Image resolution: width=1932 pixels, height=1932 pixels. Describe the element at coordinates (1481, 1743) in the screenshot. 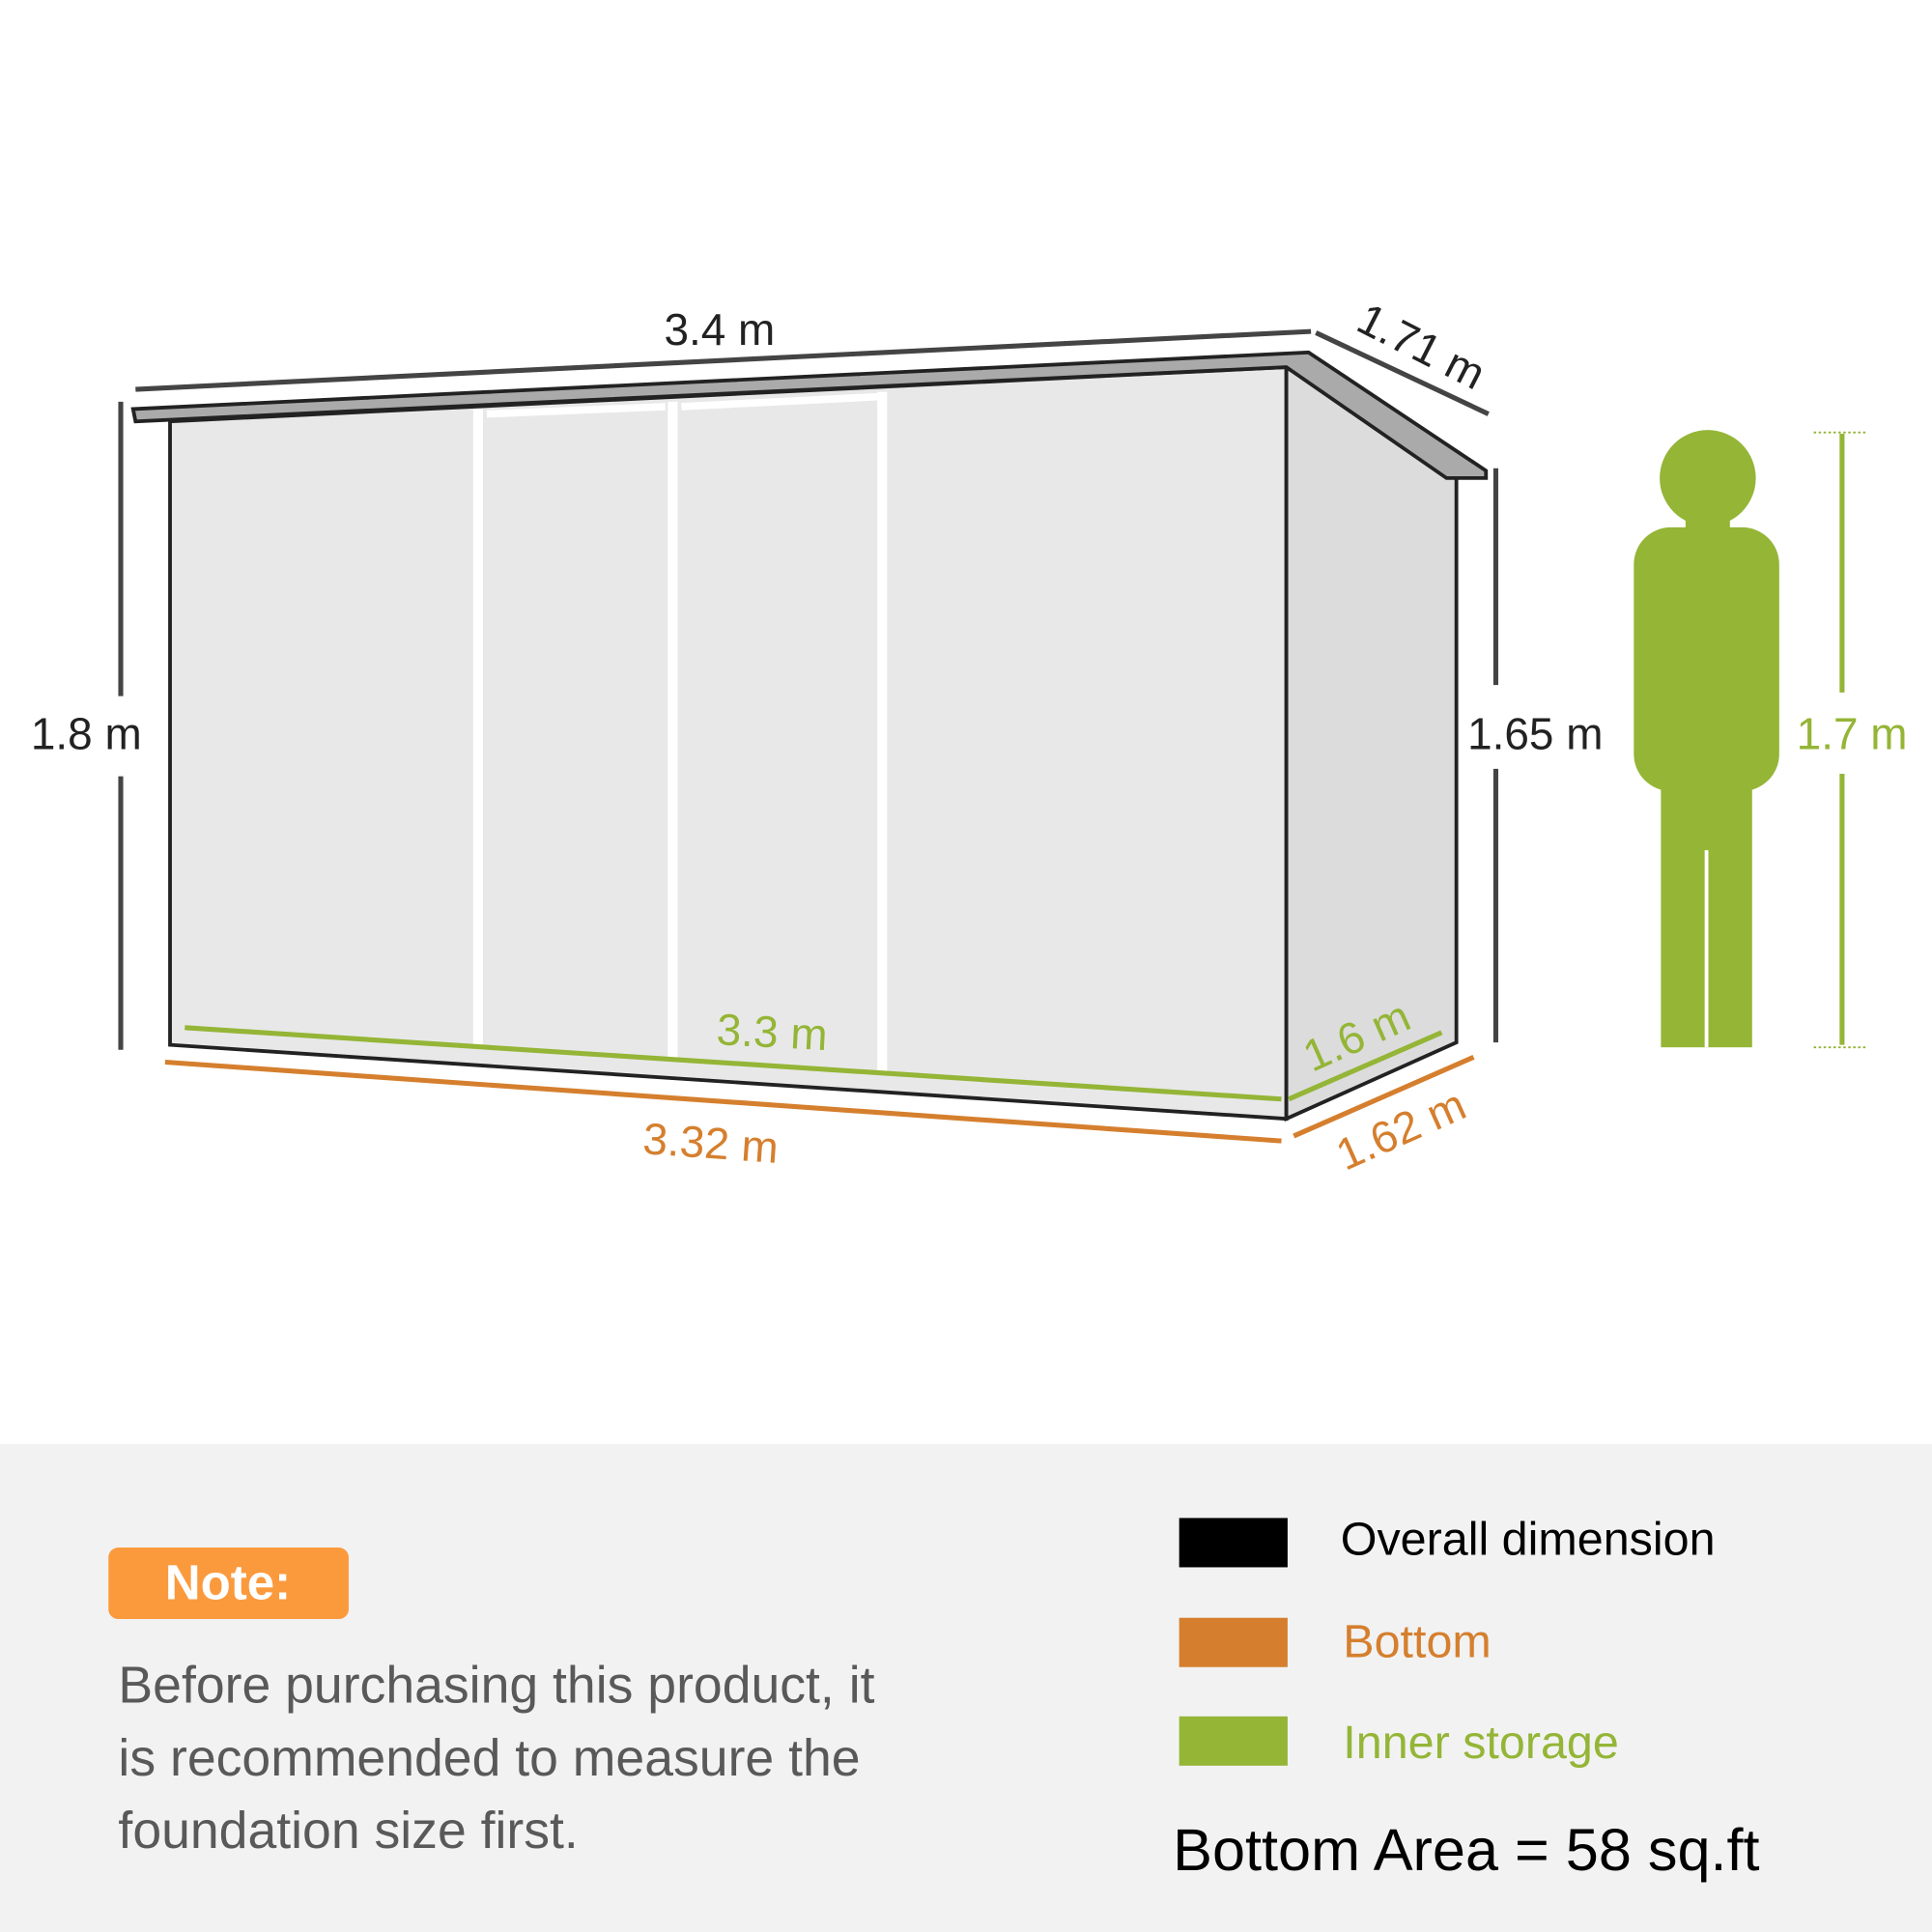

I see `legend-label-inner: Inner storage` at that location.